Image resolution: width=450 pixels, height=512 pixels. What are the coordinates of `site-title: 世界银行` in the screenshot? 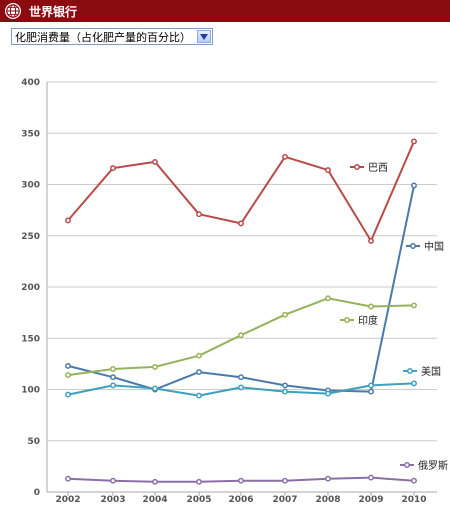 It's located at (53, 11).